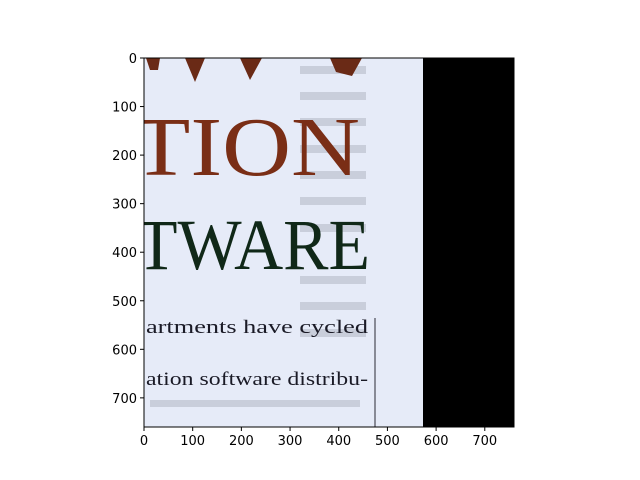 The width and height of the screenshot is (640, 480). What do you see at coordinates (124, 350) in the screenshot?
I see `y-tick-label: 600` at bounding box center [124, 350].